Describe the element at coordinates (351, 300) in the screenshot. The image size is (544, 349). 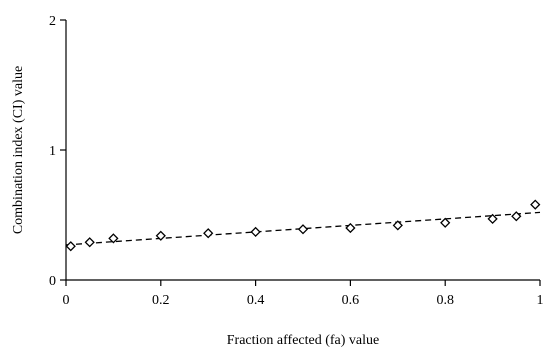
I see `x-tick-label-3: 0.6` at that location.